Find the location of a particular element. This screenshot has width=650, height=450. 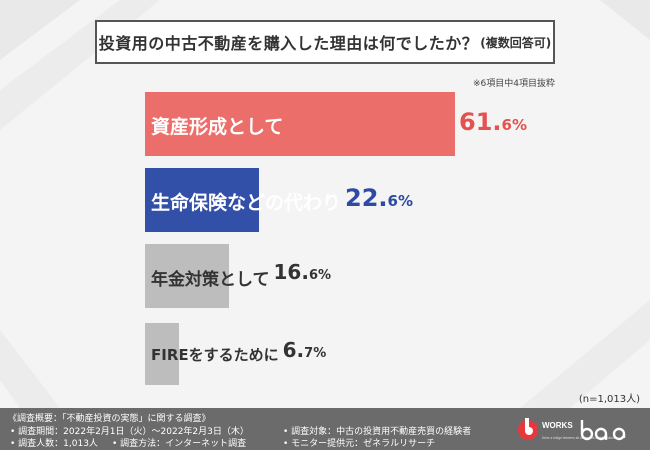

bar-label-1: 資産形成として is located at coordinates (217, 126).